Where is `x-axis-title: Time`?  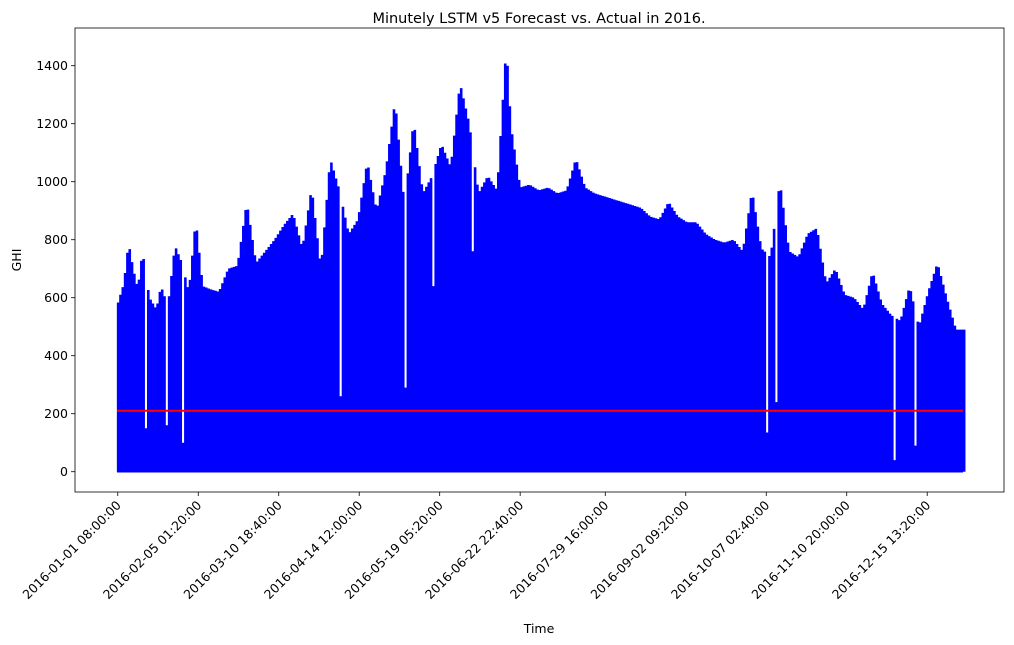
x-axis-title: Time is located at coordinates (539, 628).